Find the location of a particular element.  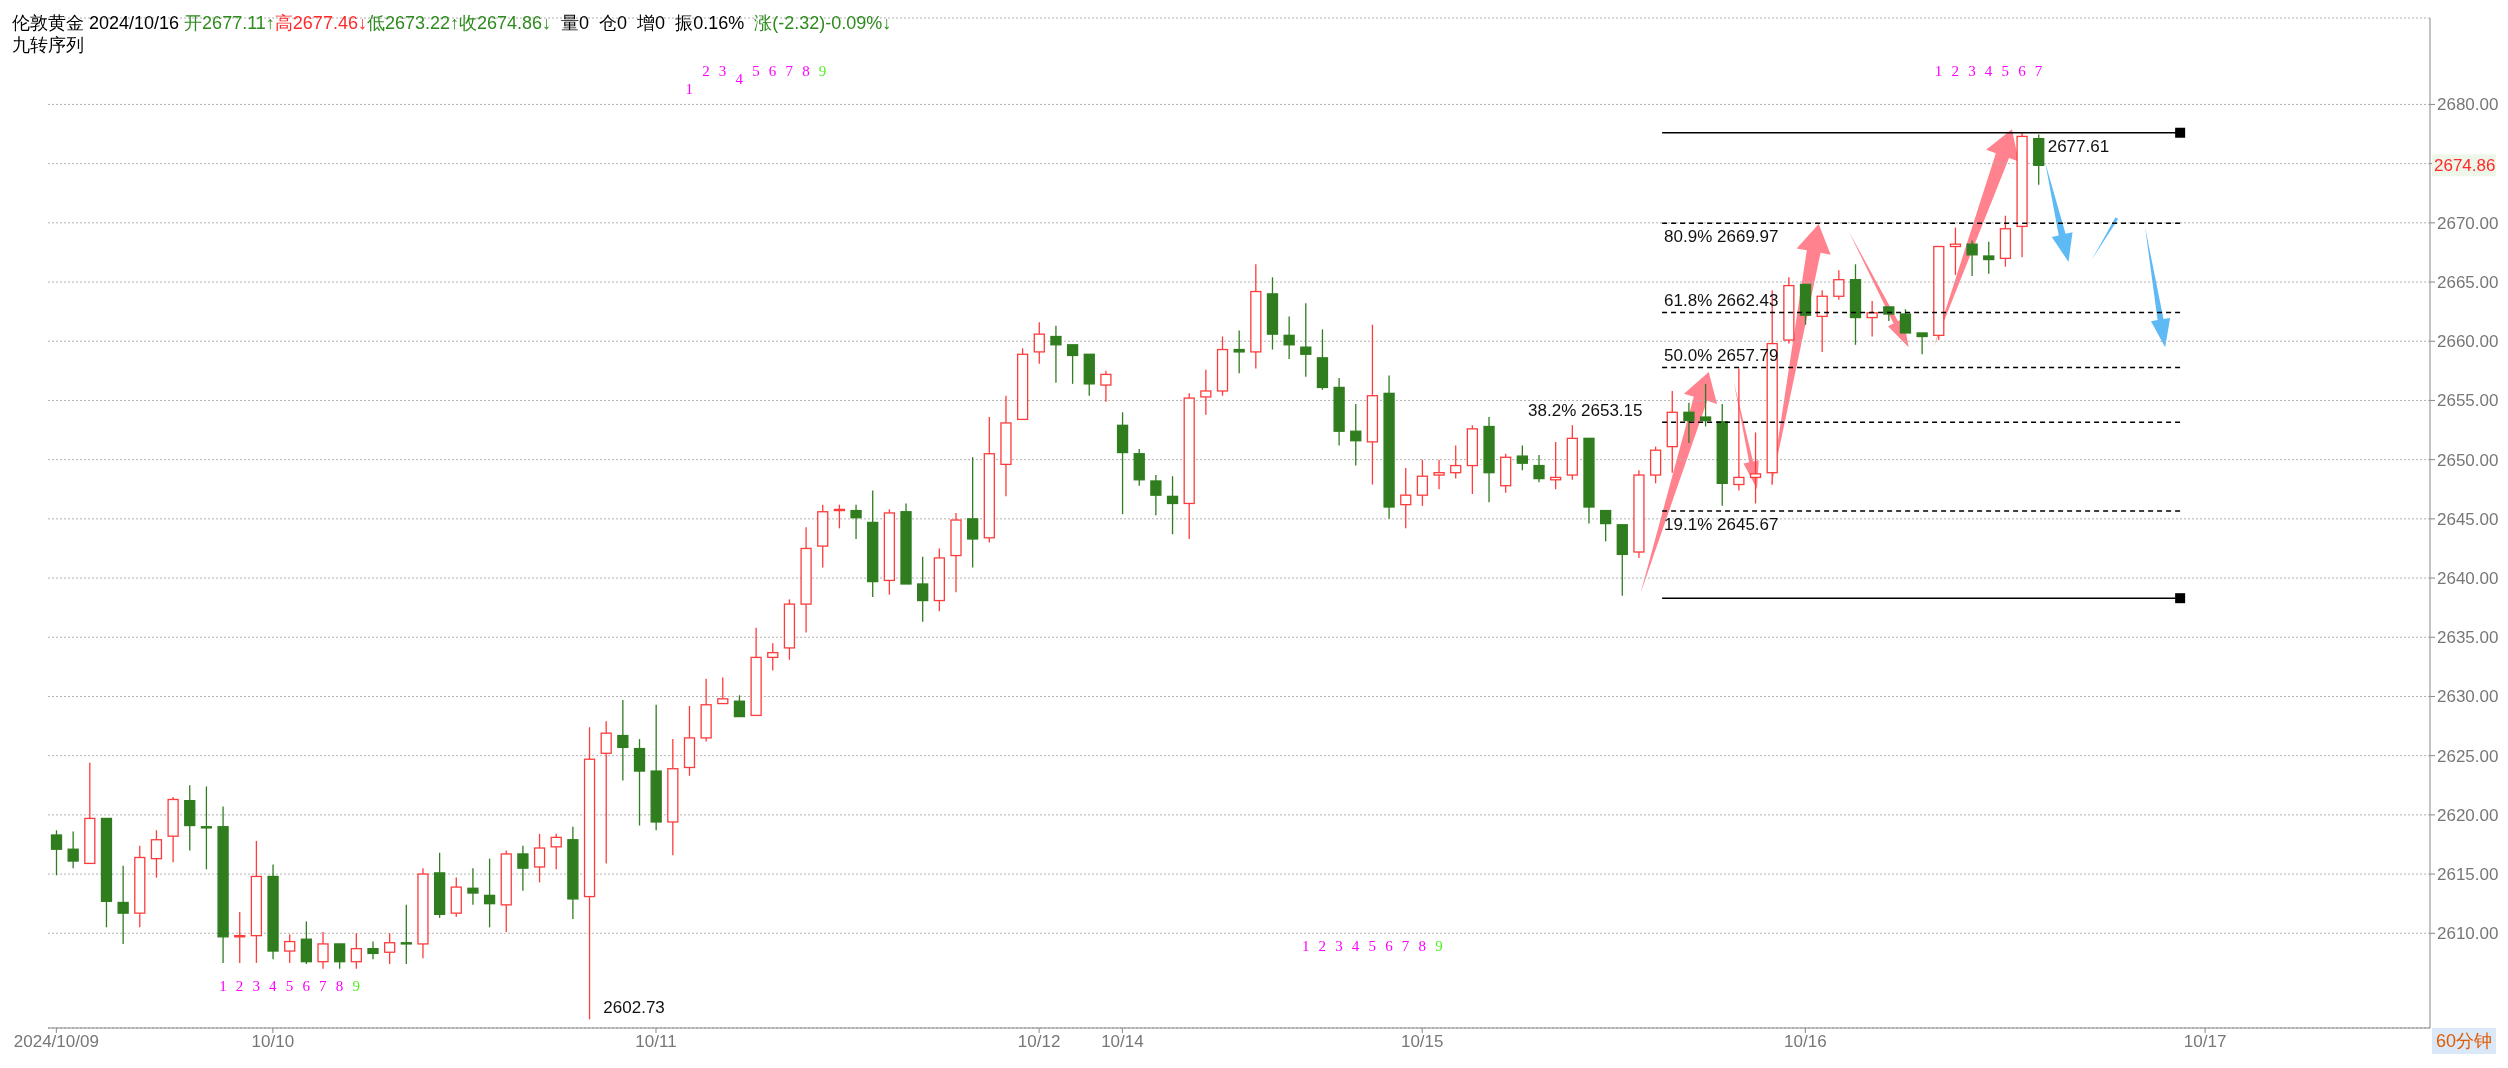

chart-title: 伦敦黄金 2024/10/16 is located at coordinates (96, 23).